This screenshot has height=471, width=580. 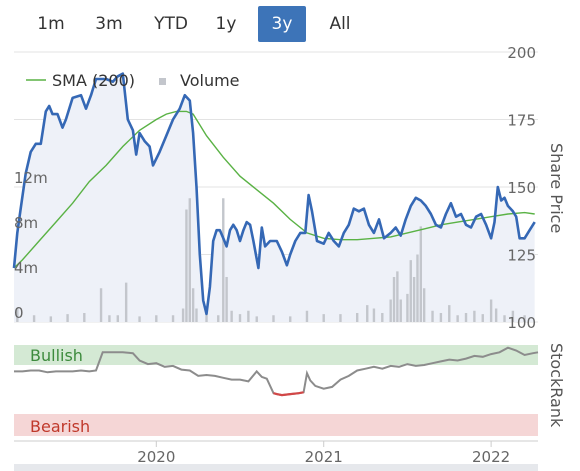 I want to click on time-tick-label: 2020, so click(x=156, y=457).